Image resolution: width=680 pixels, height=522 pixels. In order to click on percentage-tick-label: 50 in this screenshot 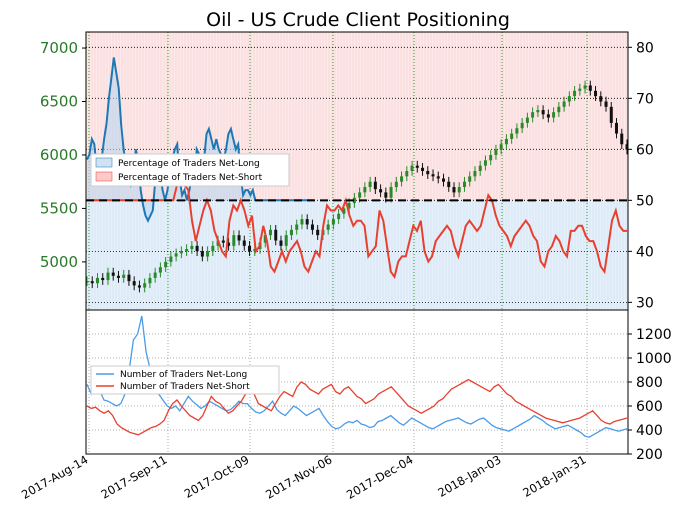, I will do `click(645, 201)`.